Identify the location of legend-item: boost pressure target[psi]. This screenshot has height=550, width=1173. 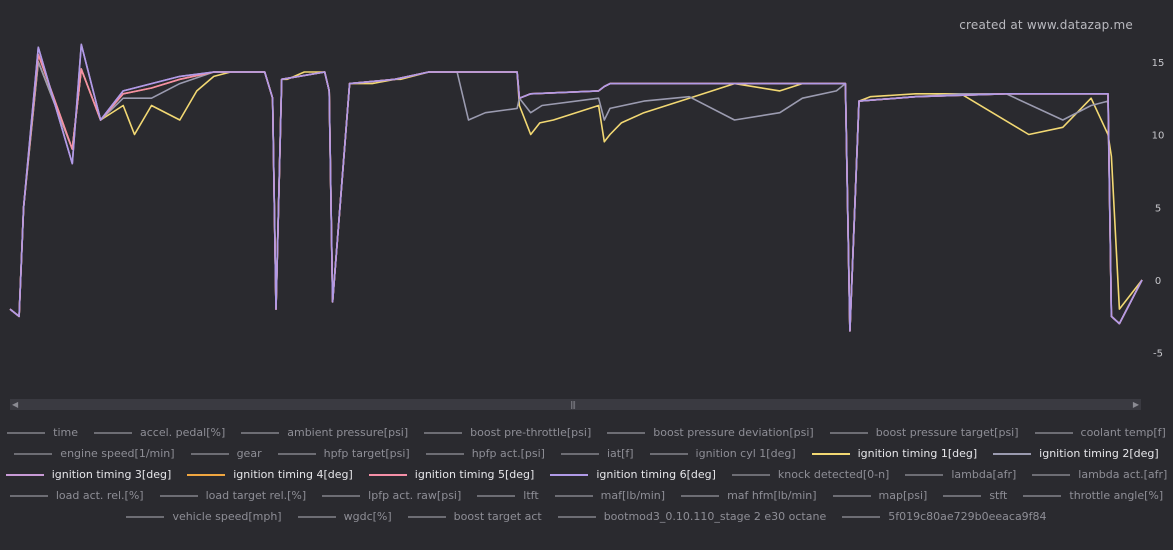
(924, 432).